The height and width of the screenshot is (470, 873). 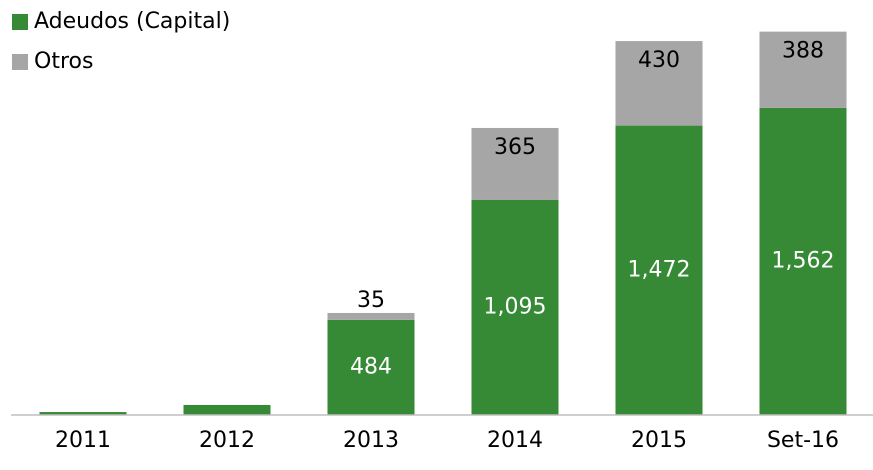 What do you see at coordinates (371, 440) in the screenshot?
I see `x-tick-label: 2013` at bounding box center [371, 440].